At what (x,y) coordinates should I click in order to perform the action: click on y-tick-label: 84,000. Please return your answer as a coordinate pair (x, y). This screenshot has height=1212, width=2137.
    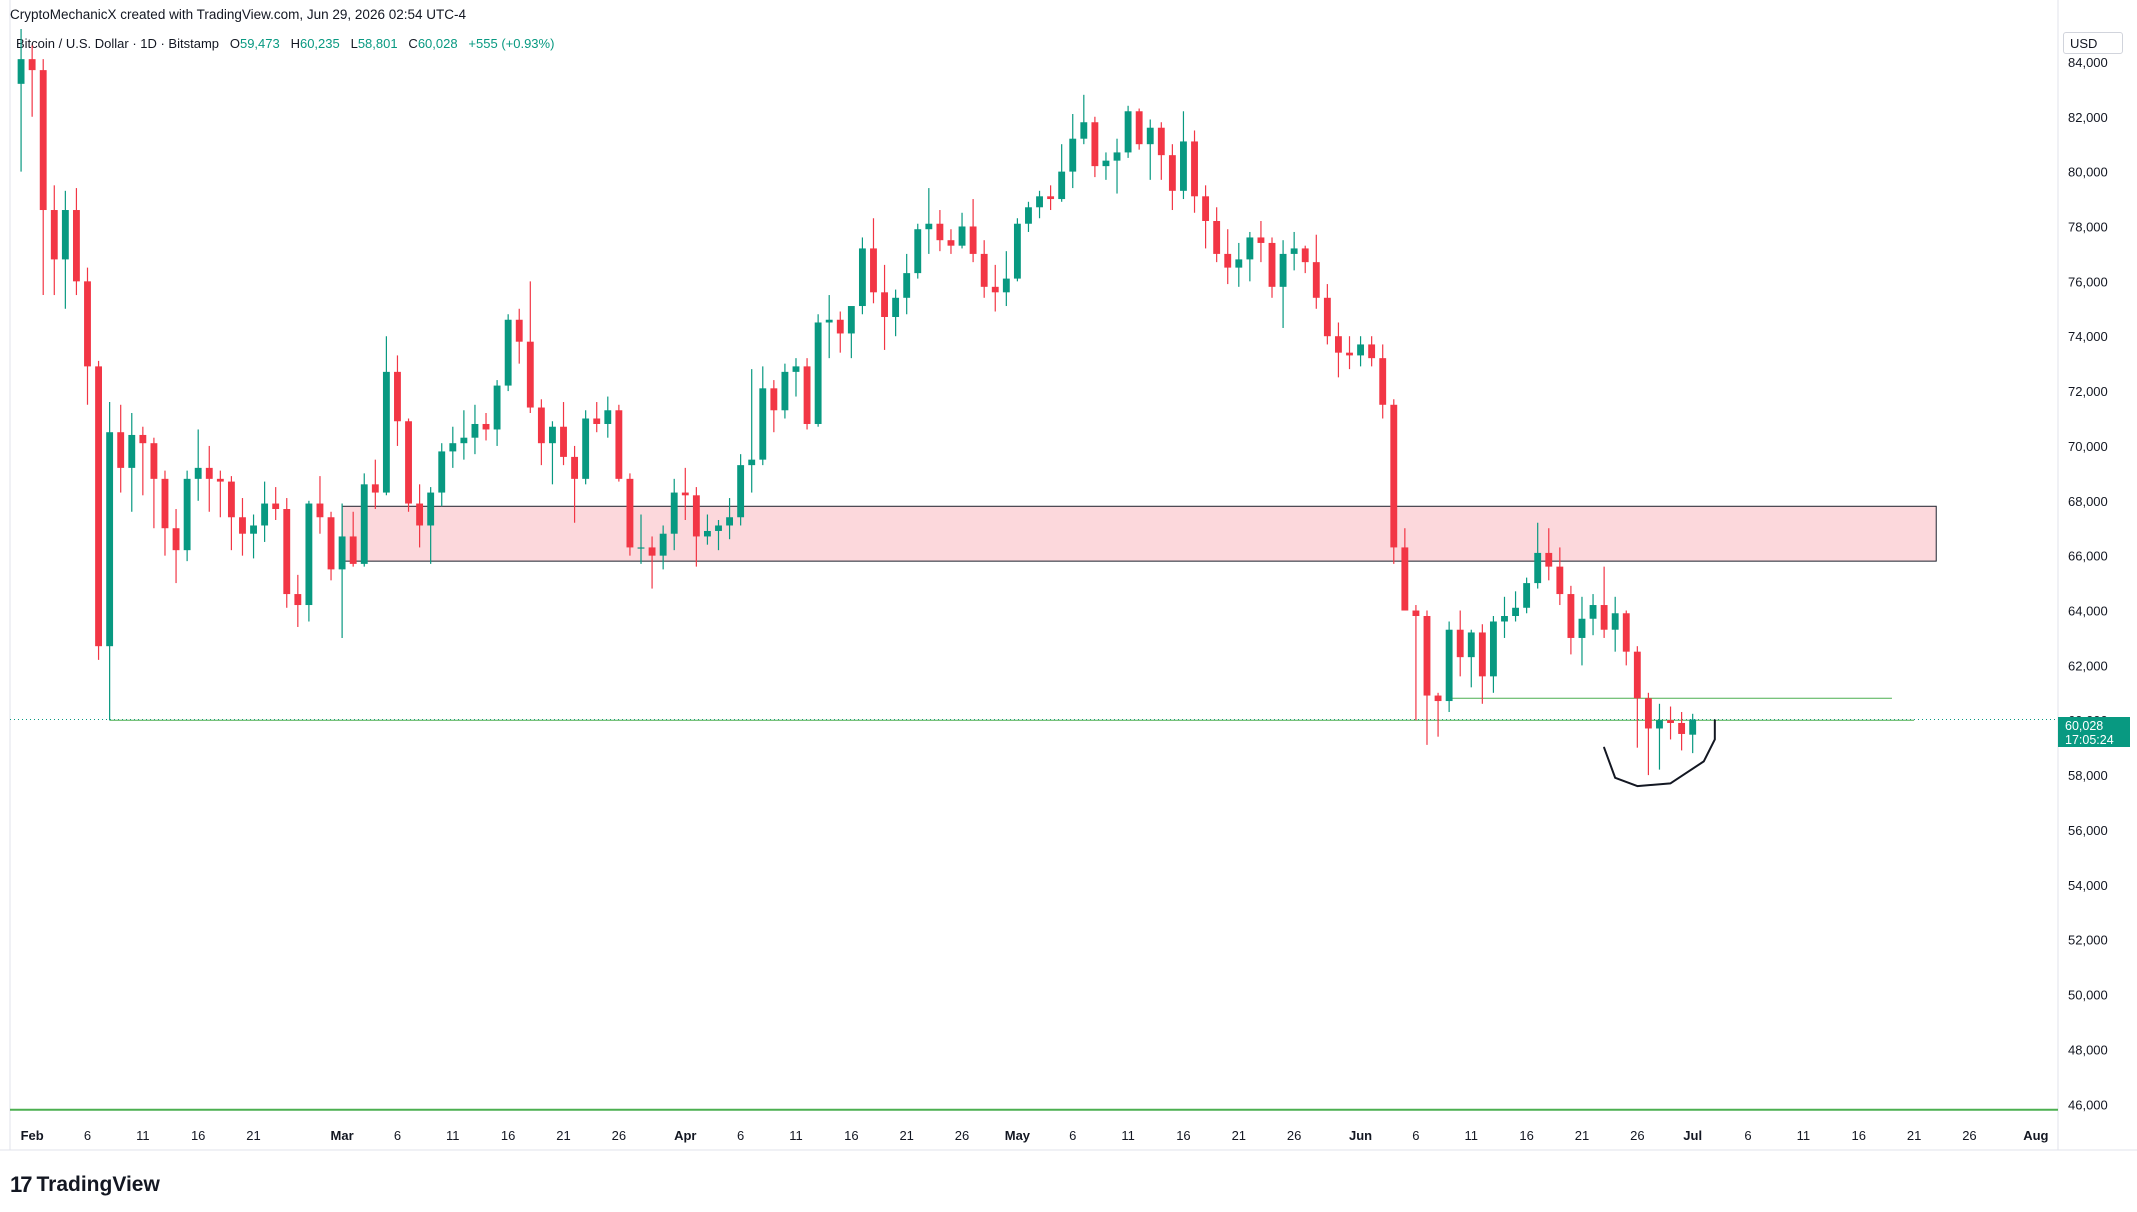
    Looking at the image, I should click on (2088, 62).